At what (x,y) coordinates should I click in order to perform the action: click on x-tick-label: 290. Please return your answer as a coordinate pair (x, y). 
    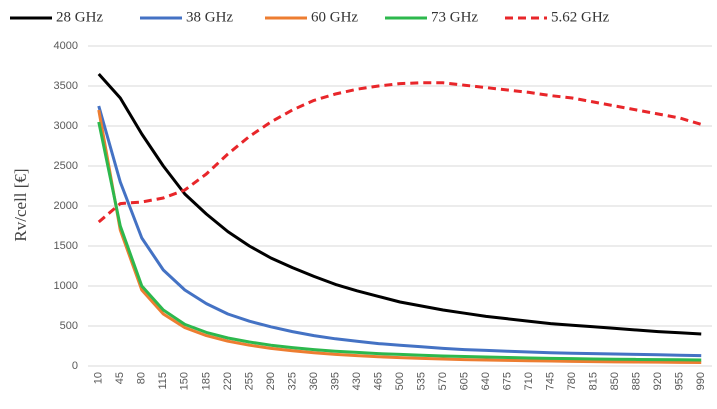
    Looking at the image, I should click on (271, 381).